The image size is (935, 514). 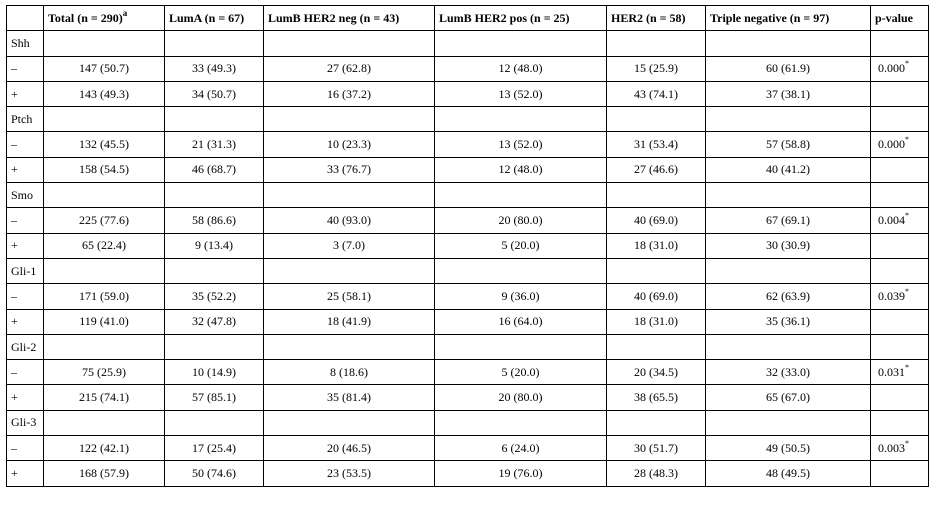 What do you see at coordinates (349, 144) in the screenshot?
I see `value-cell: 10 (23.3)` at bounding box center [349, 144].